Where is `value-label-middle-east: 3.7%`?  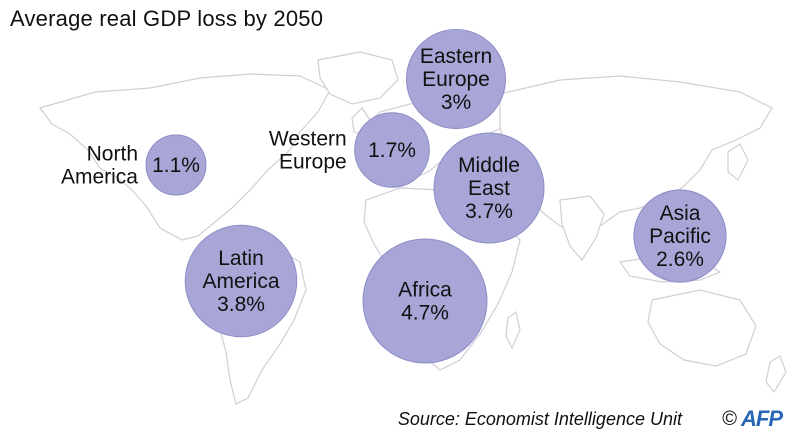
value-label-middle-east: 3.7% is located at coordinates (489, 211).